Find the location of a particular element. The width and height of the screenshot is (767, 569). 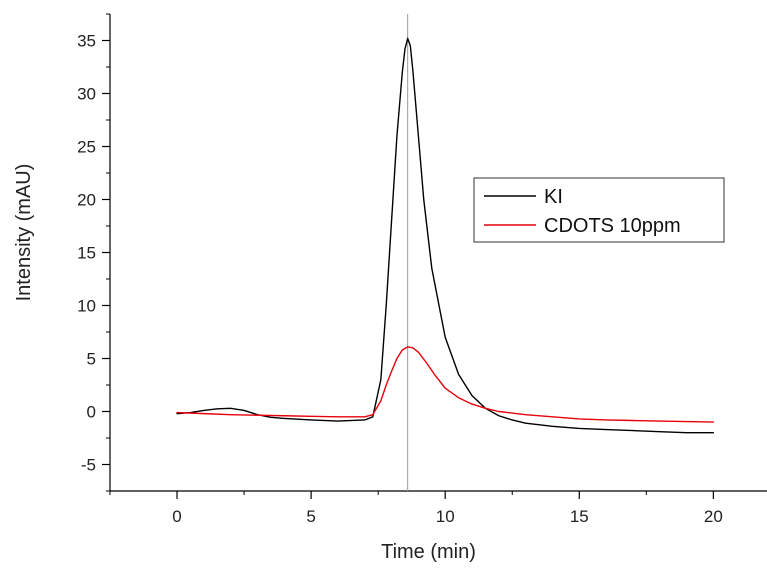

legend: KI CDOTS 10ppm is located at coordinates (599, 210).